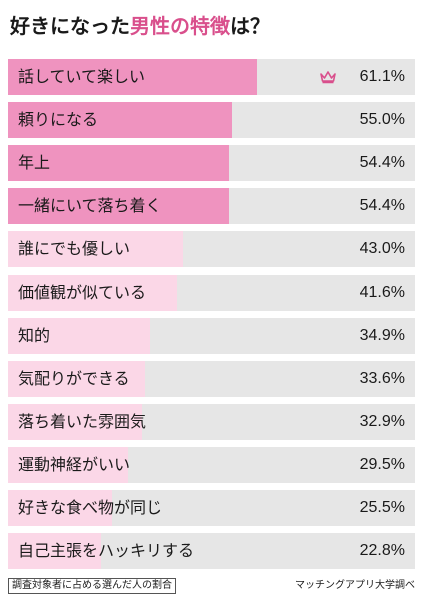 This screenshot has height=600, width=423. I want to click on bar-category-label: 気配りができる, so click(74, 378).